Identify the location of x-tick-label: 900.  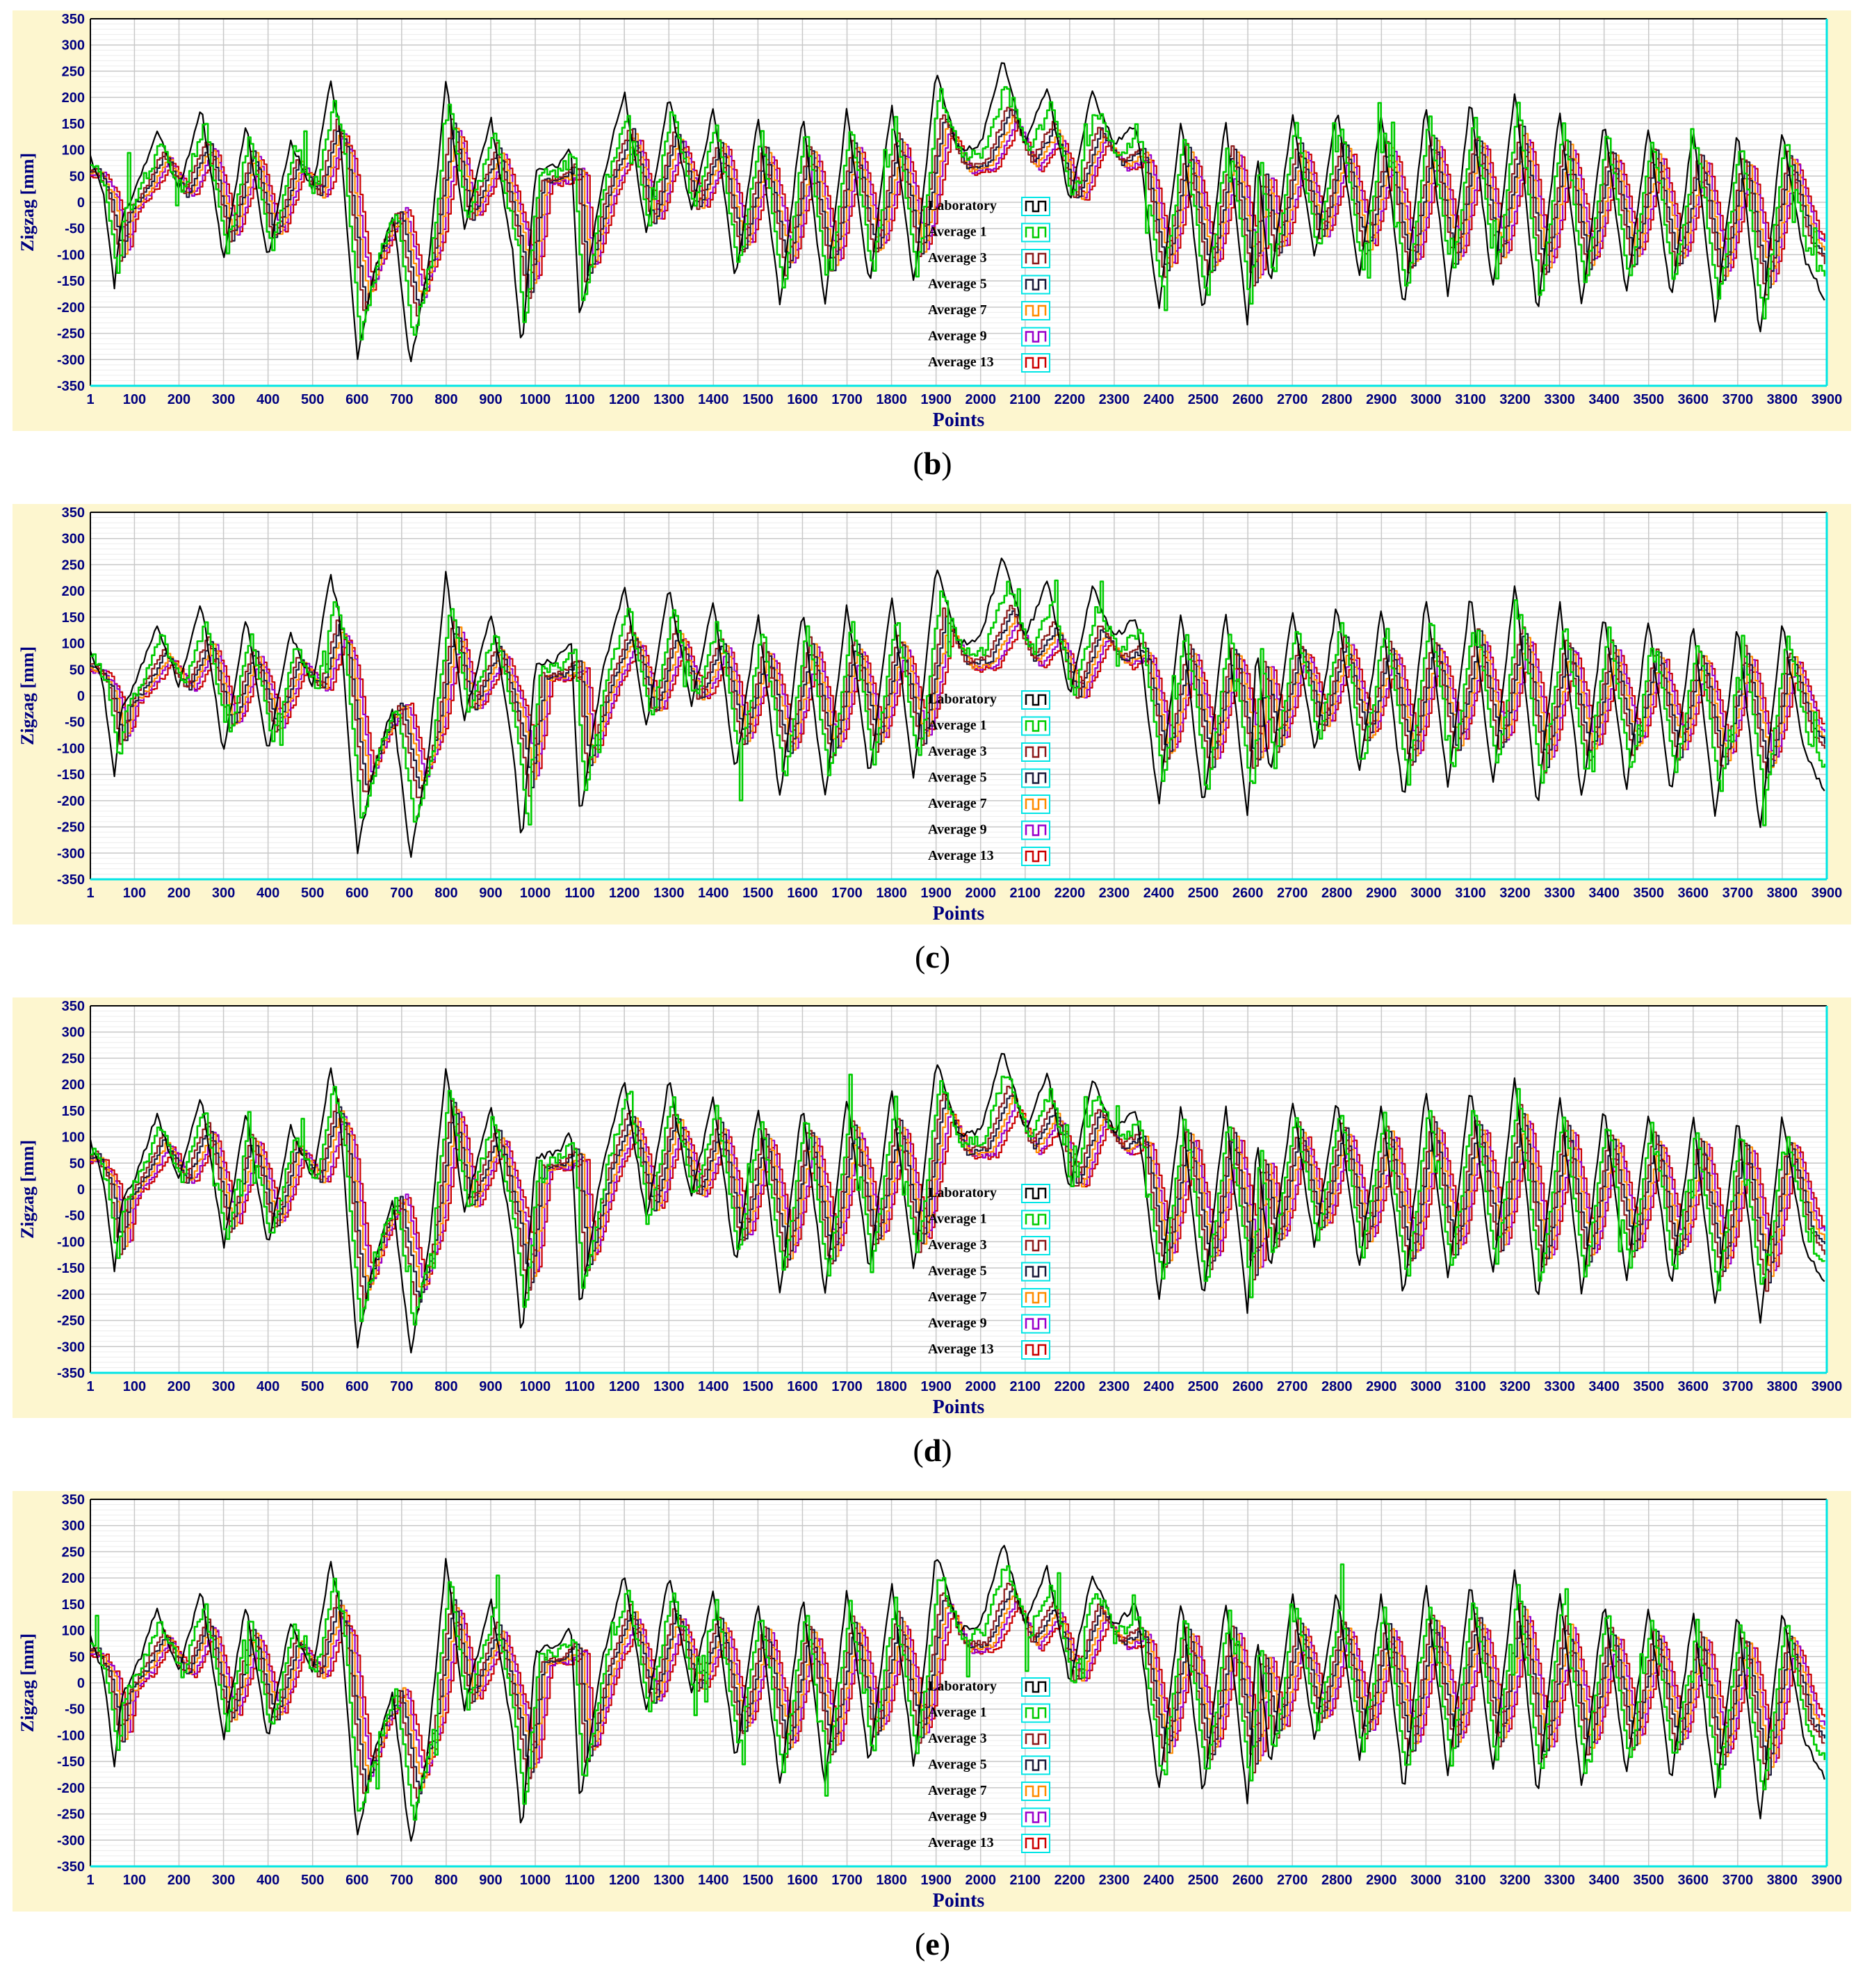
(490, 1881).